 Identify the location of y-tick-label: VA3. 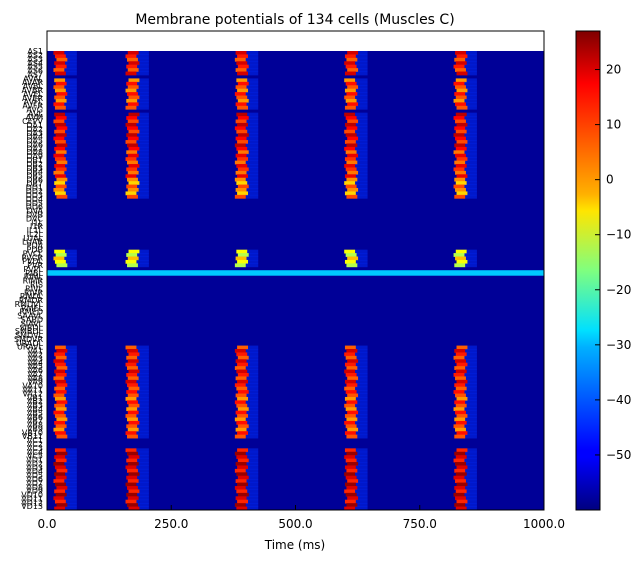
(35, 358).